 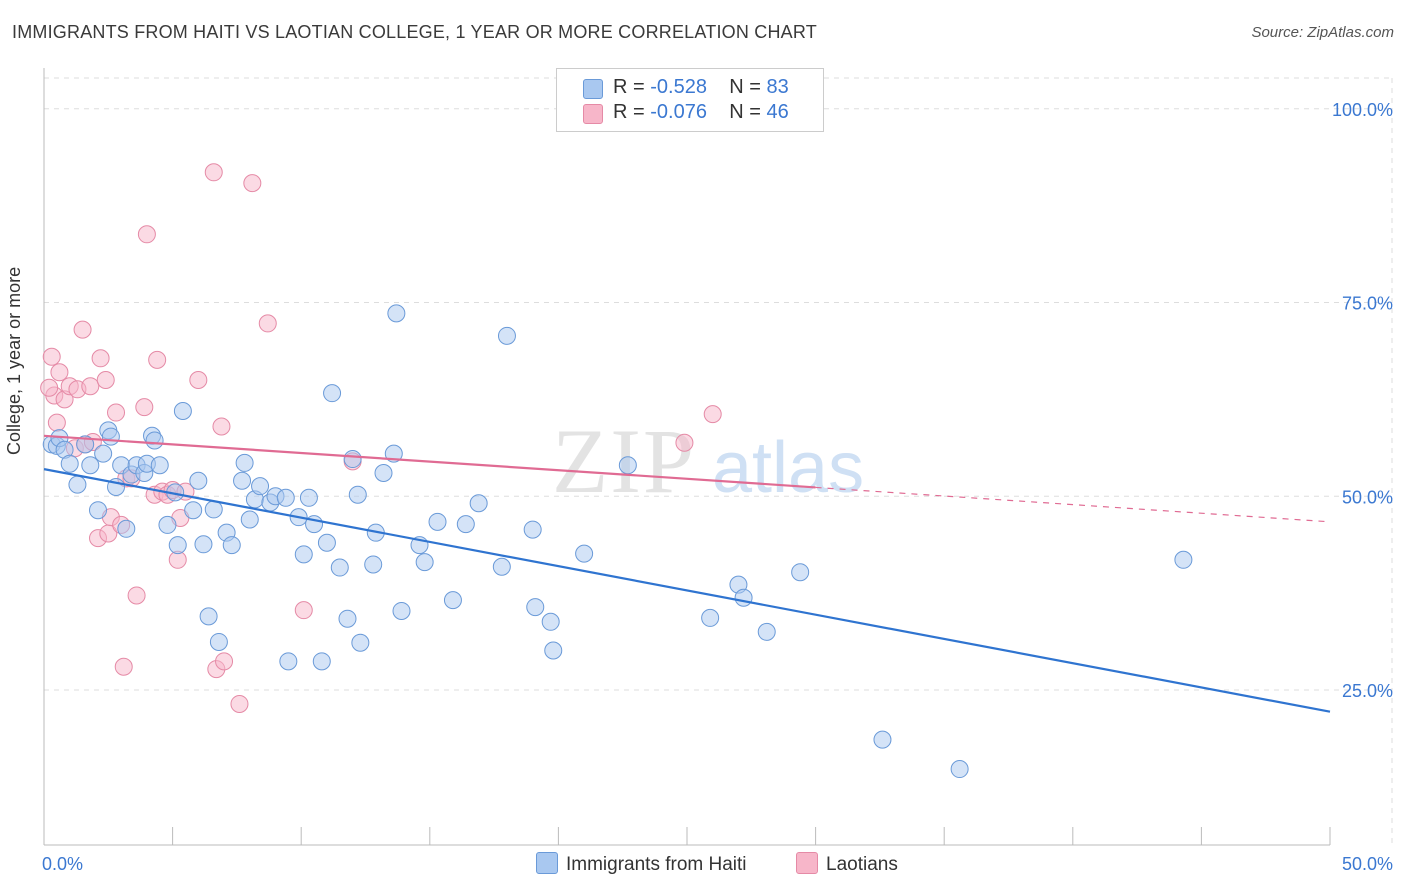 I want to click on legend-r-value: -0.076, so click(x=678, y=112).